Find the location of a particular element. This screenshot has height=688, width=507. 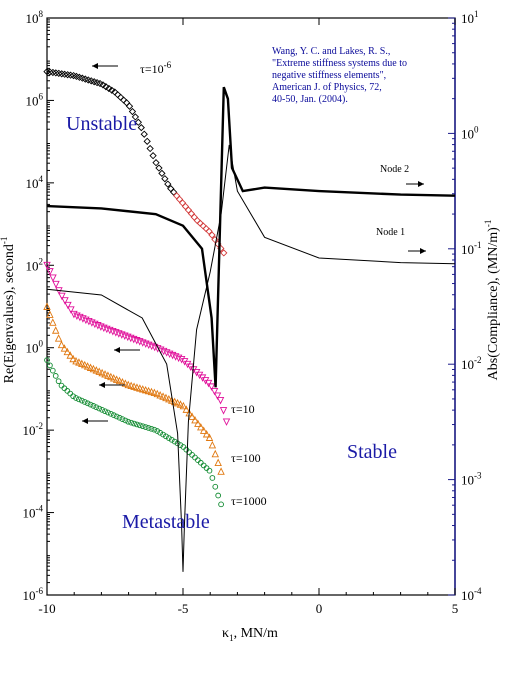

series-label: τ=10 is located at coordinates (243, 409).